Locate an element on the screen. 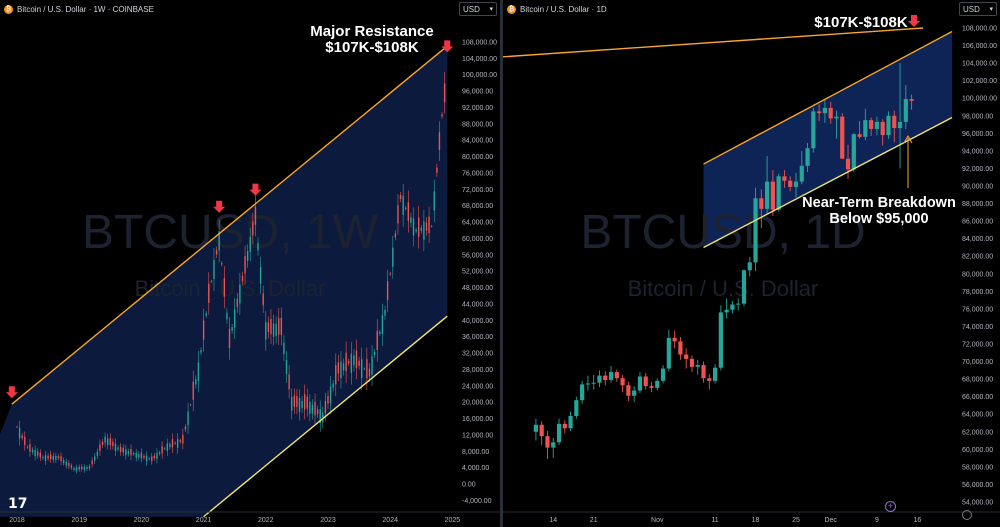 This screenshot has width=1000, height=527. y-axis-tick: 60,000.00 is located at coordinates (977, 450).